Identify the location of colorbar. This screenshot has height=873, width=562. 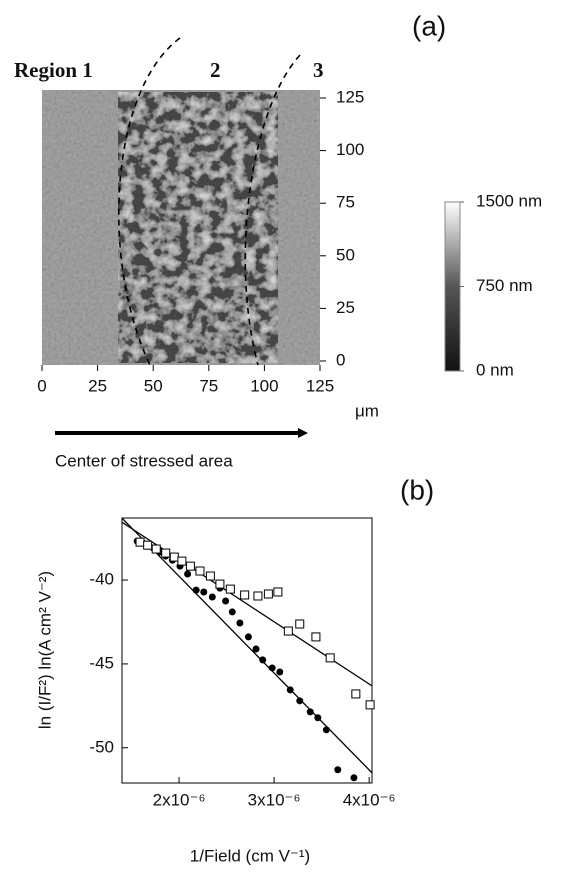
(452, 286).